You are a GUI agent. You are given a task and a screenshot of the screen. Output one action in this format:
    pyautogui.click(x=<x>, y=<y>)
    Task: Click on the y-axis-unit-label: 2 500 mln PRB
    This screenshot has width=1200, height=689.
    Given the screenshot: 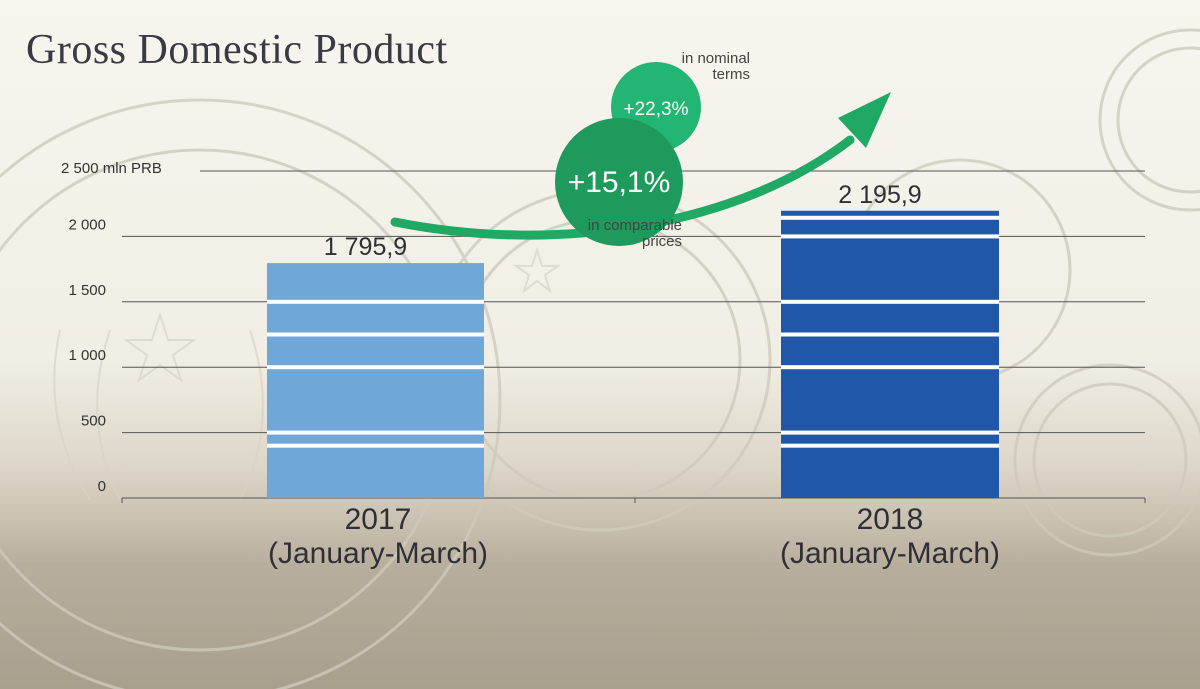 What is the action you would take?
    pyautogui.click(x=111, y=168)
    